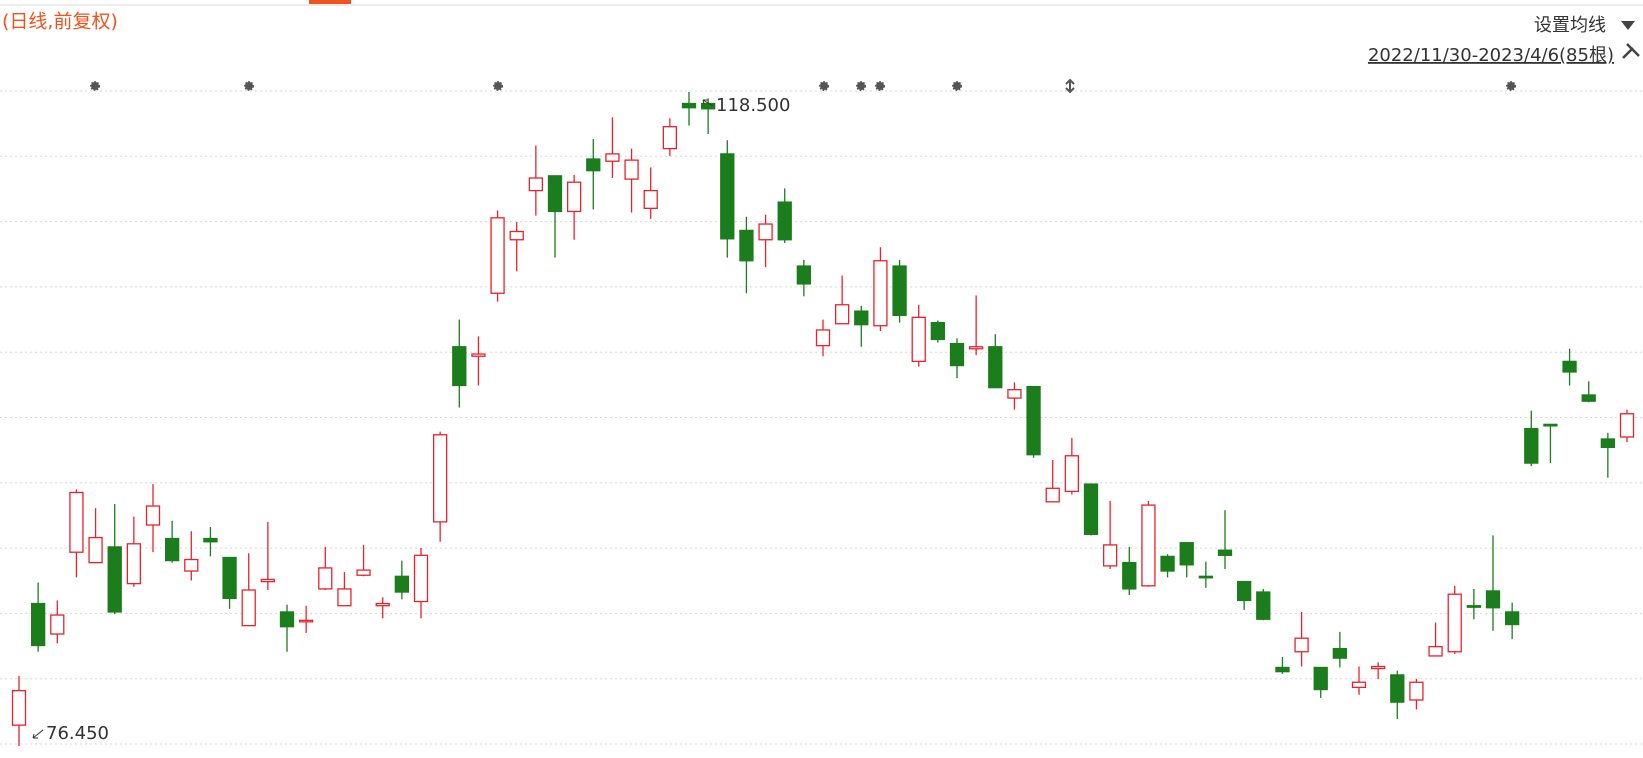  Describe the element at coordinates (38, 734) in the screenshot. I see `low-arrow` at that location.